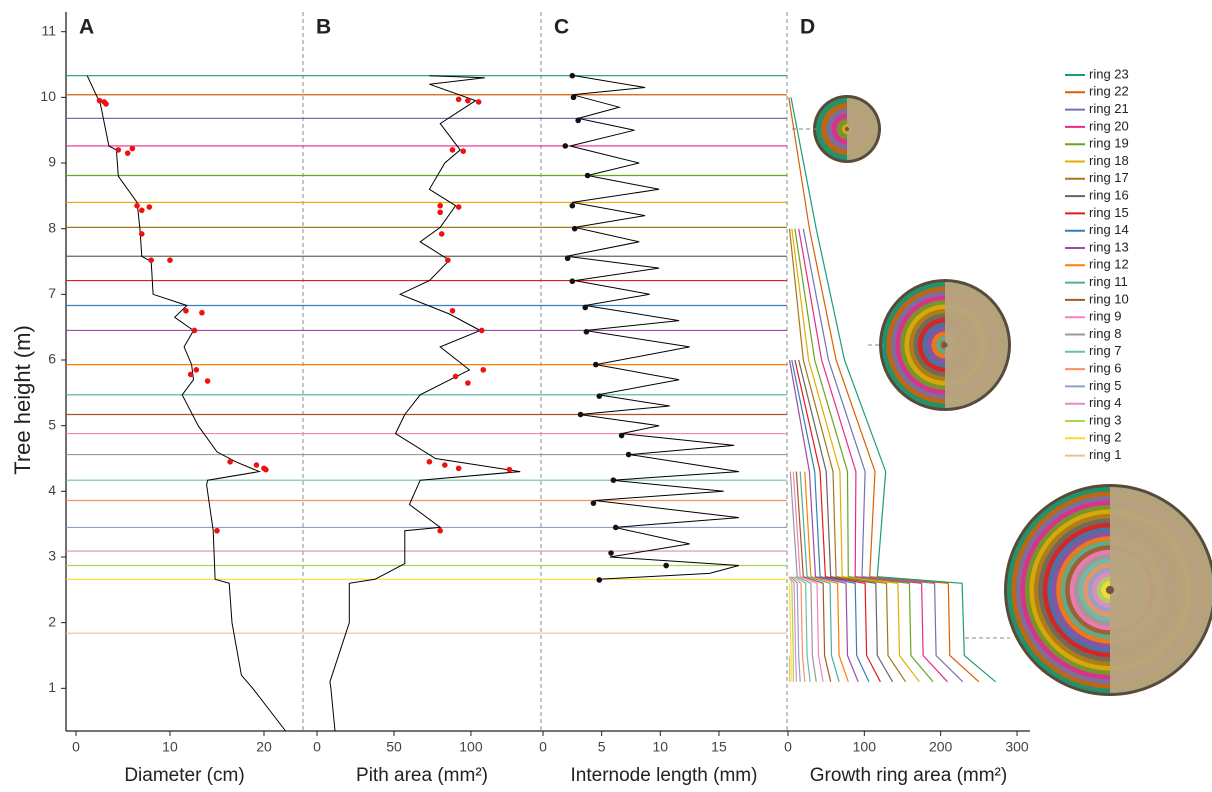 The height and width of the screenshot is (792, 1212). I want to click on y-tick-label: 8, so click(52, 227).